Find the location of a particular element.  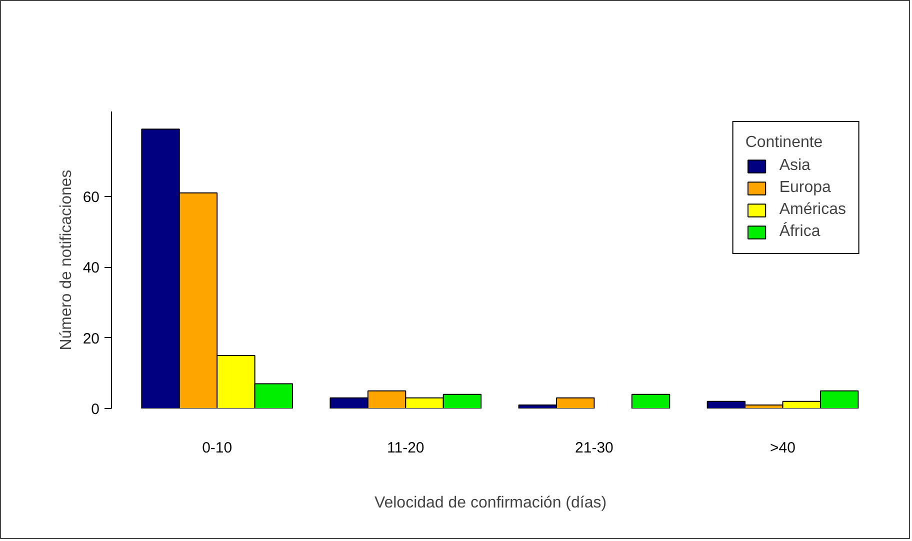

x-tick-label: >40 is located at coordinates (783, 448).